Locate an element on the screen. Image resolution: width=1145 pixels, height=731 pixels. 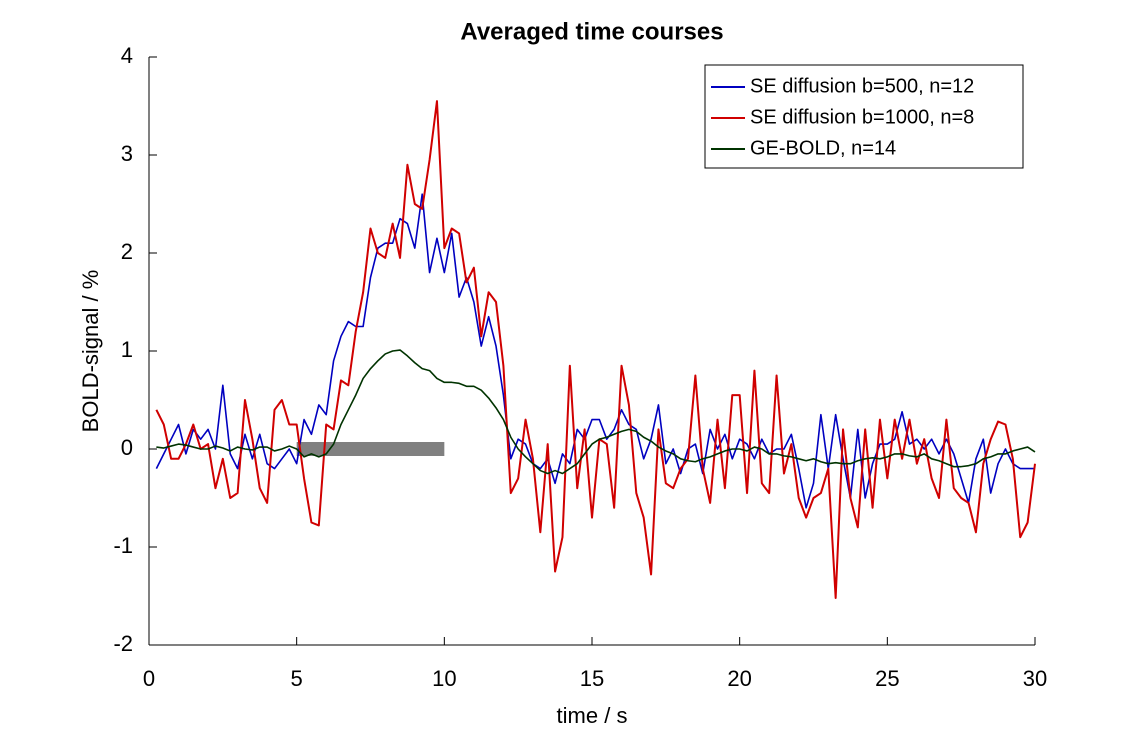
y-tick-label: -2 is located at coordinates (123, 643).